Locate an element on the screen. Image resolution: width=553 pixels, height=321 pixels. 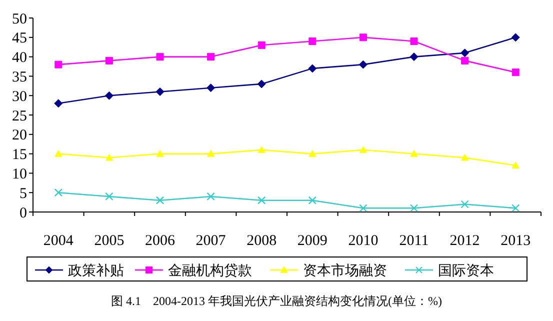
y-tick-label: 5 is located at coordinates (23, 194).